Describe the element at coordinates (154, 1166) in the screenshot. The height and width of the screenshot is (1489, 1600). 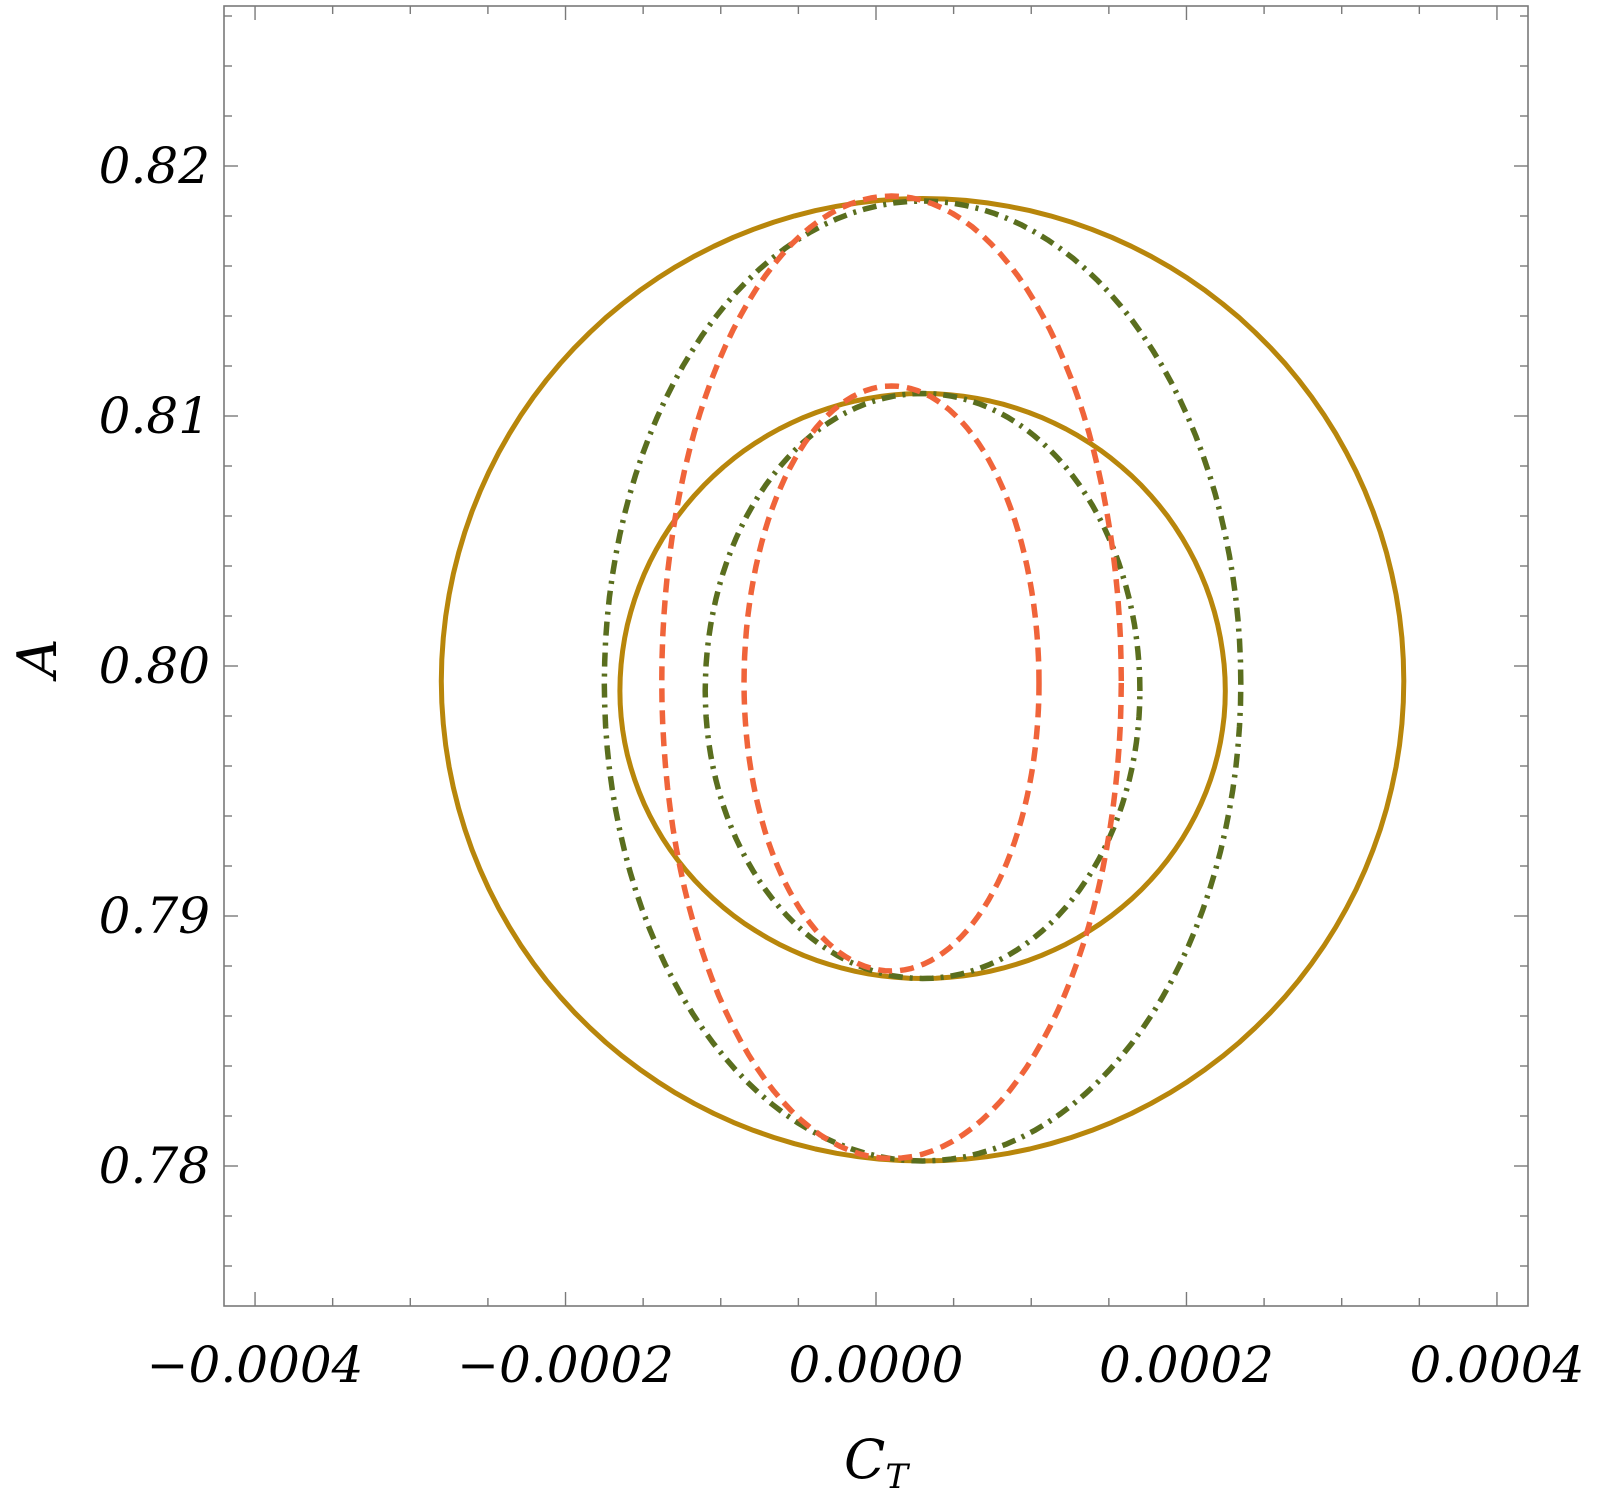
I see `y-tick-label: 0.78` at that location.